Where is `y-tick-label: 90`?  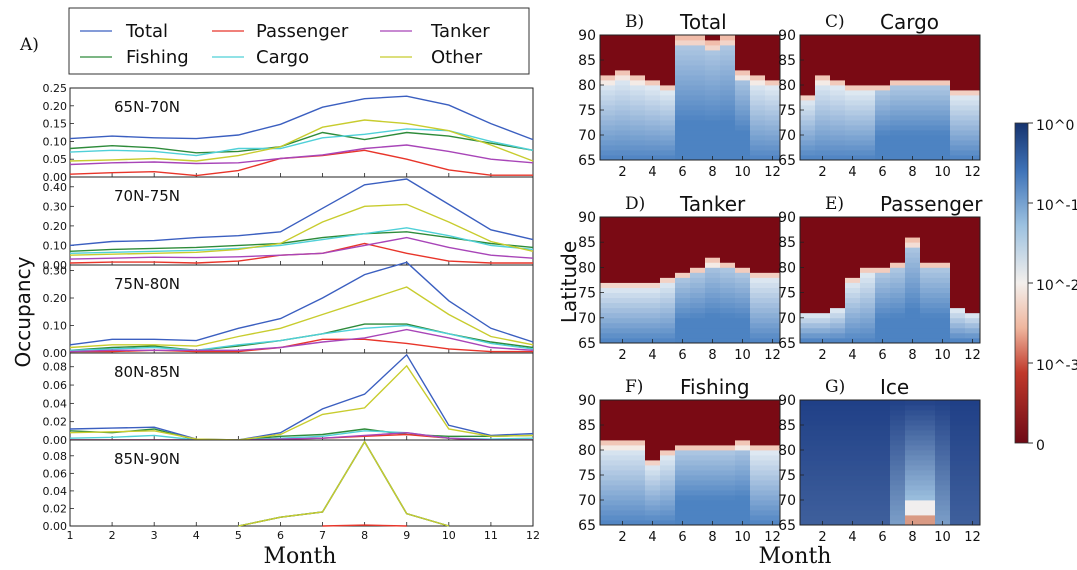
y-tick-label: 90 is located at coordinates (587, 218).